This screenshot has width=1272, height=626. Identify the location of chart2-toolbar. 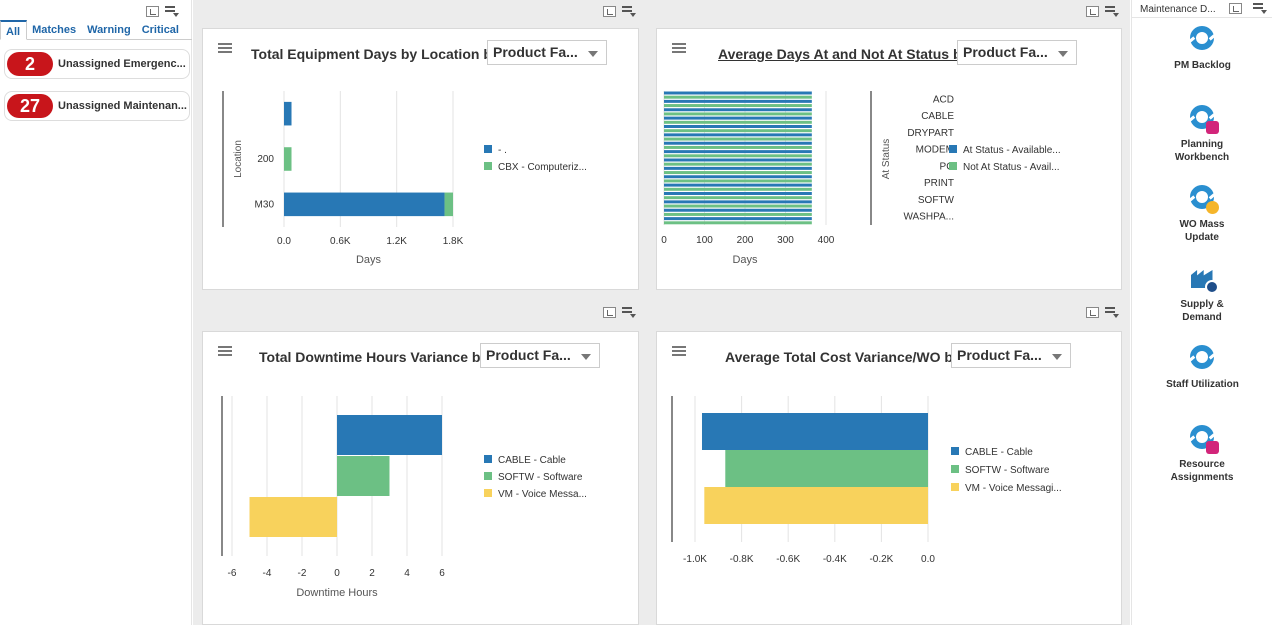
(1102, 11).